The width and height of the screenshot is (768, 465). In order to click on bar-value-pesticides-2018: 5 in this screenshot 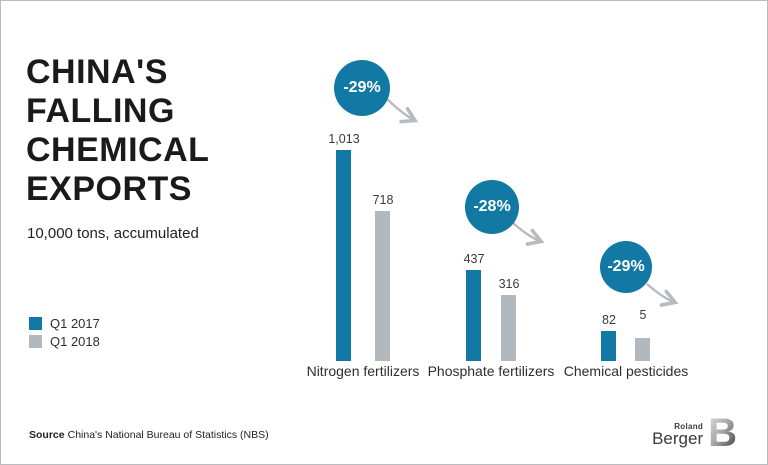, I will do `click(643, 315)`.